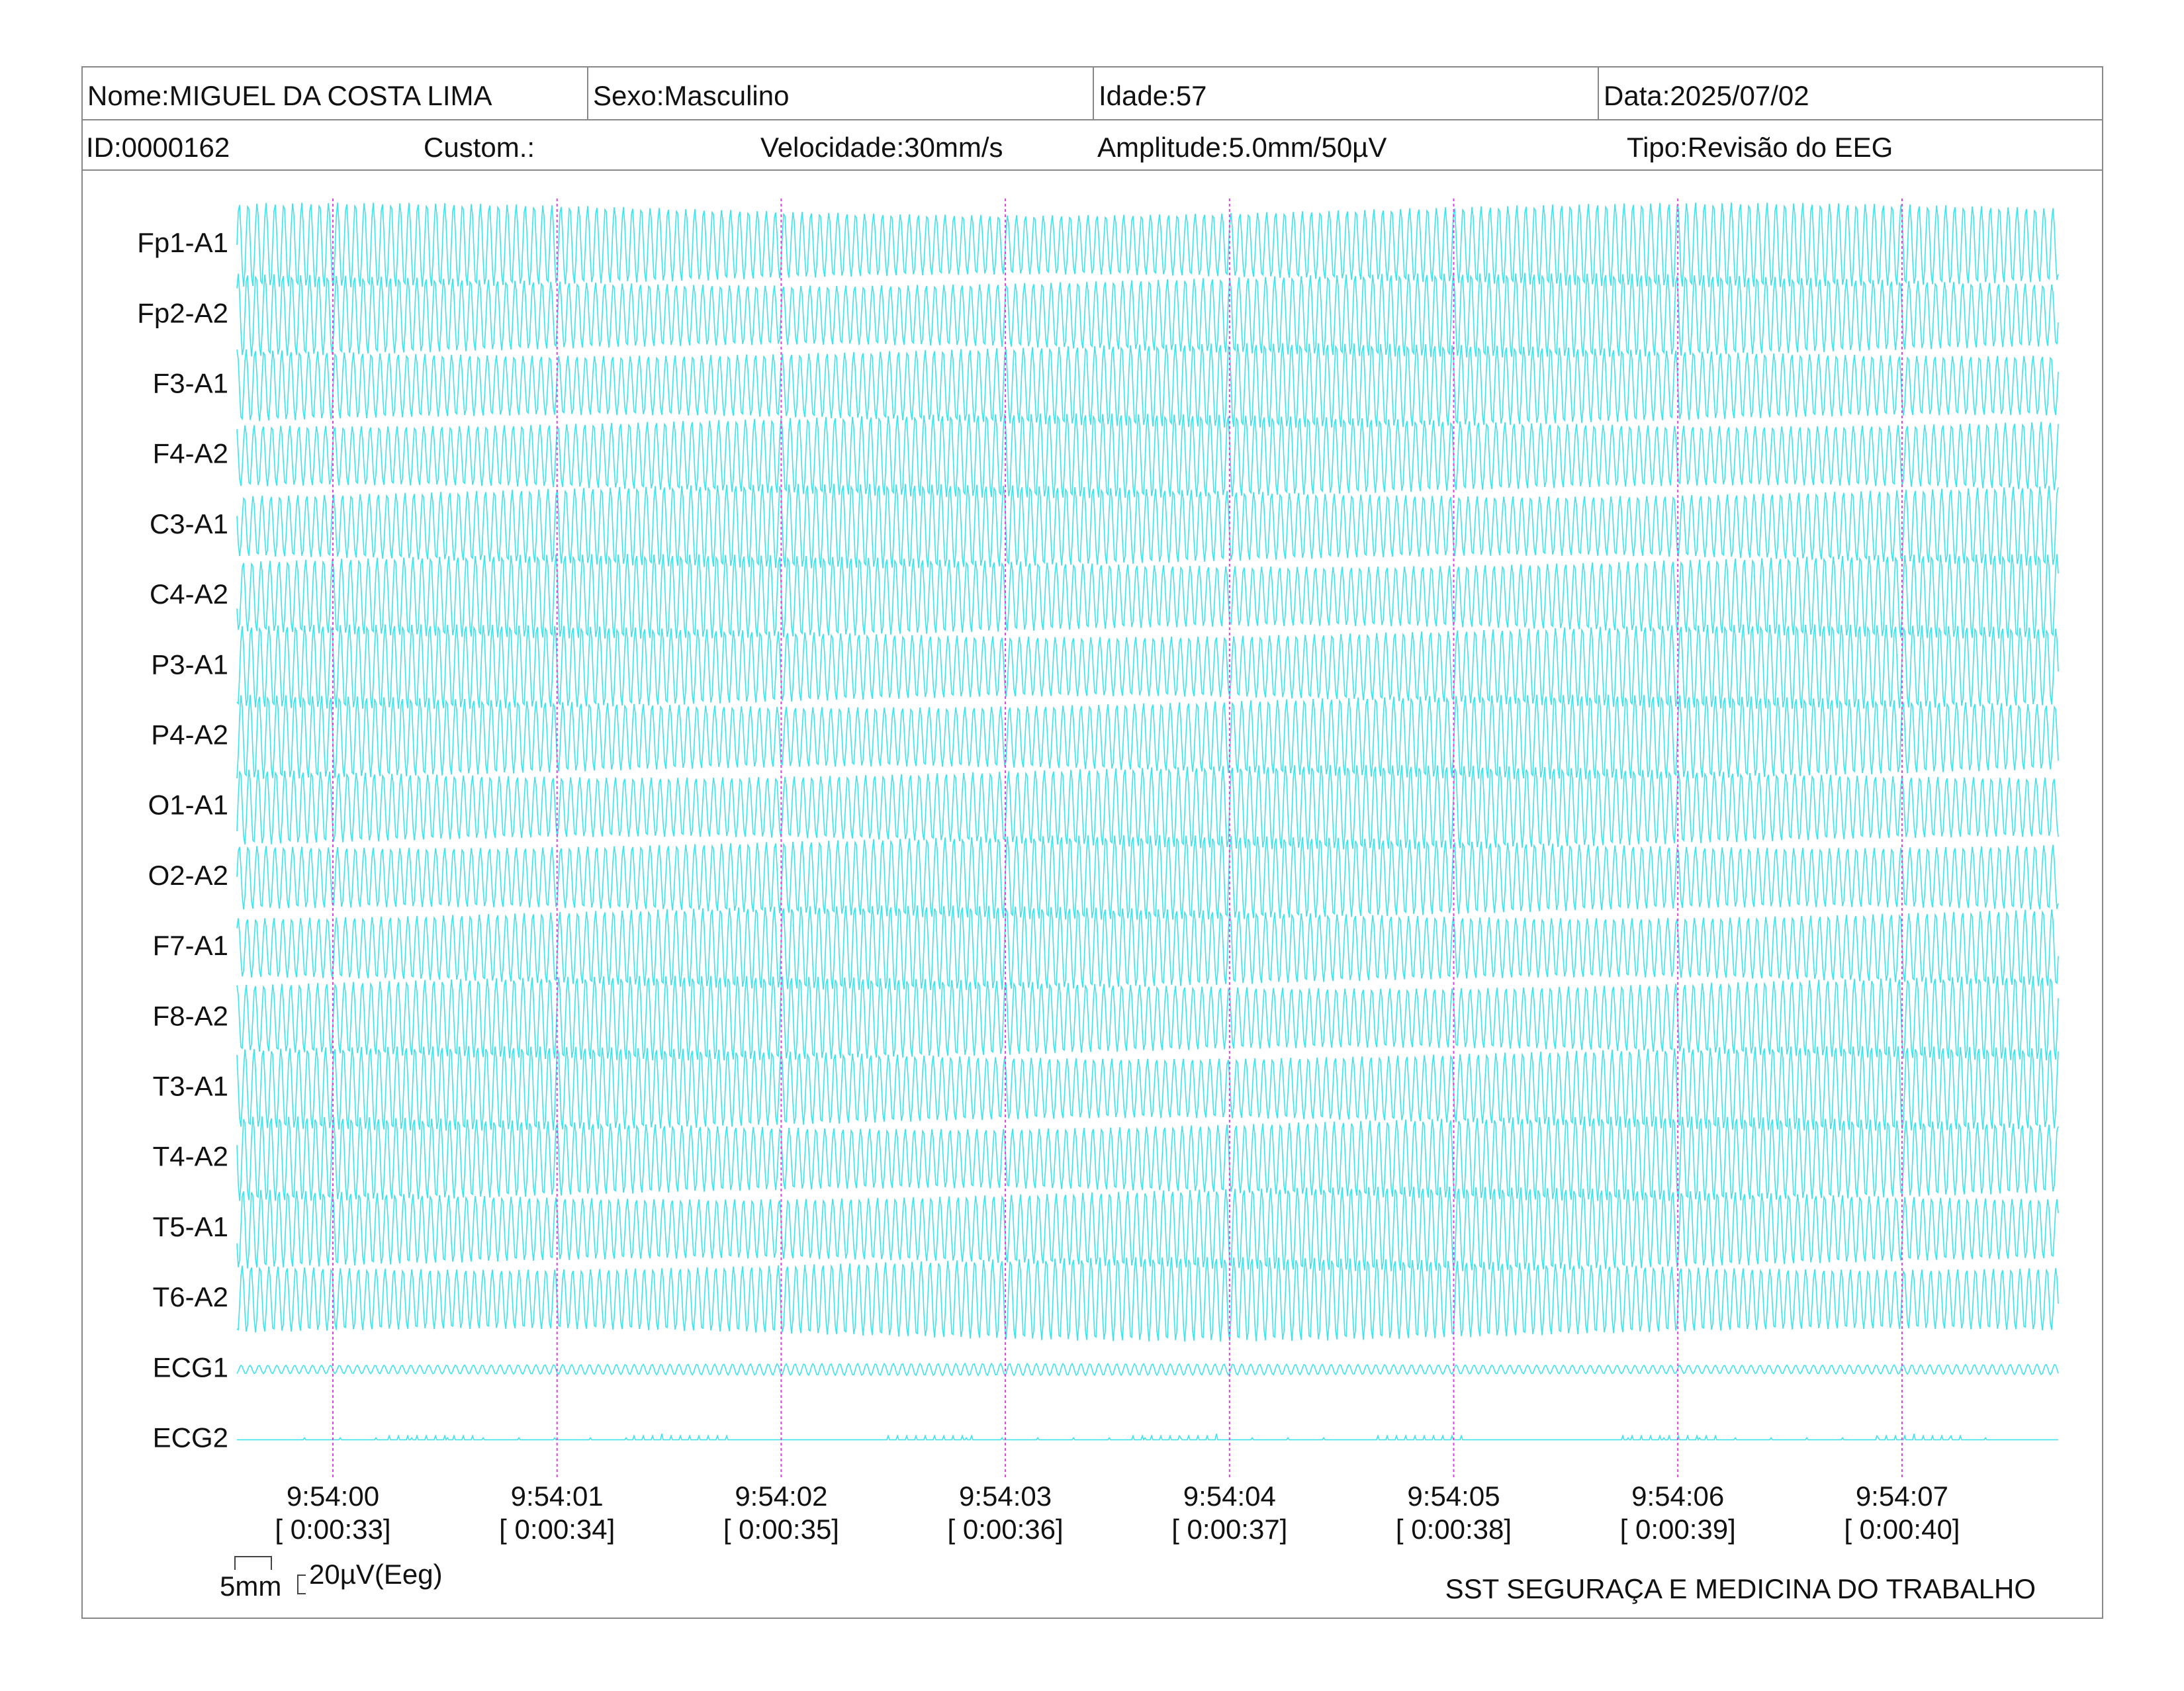  What do you see at coordinates (253, 1563) in the screenshot?
I see `scale-bar` at bounding box center [253, 1563].